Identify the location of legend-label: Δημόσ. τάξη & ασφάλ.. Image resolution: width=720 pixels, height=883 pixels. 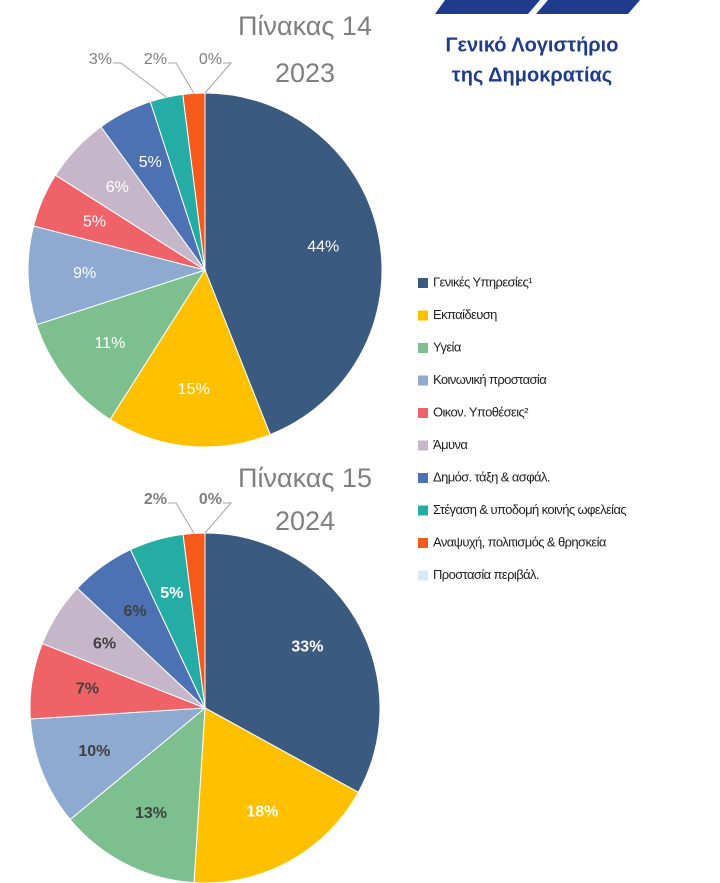
(491, 476).